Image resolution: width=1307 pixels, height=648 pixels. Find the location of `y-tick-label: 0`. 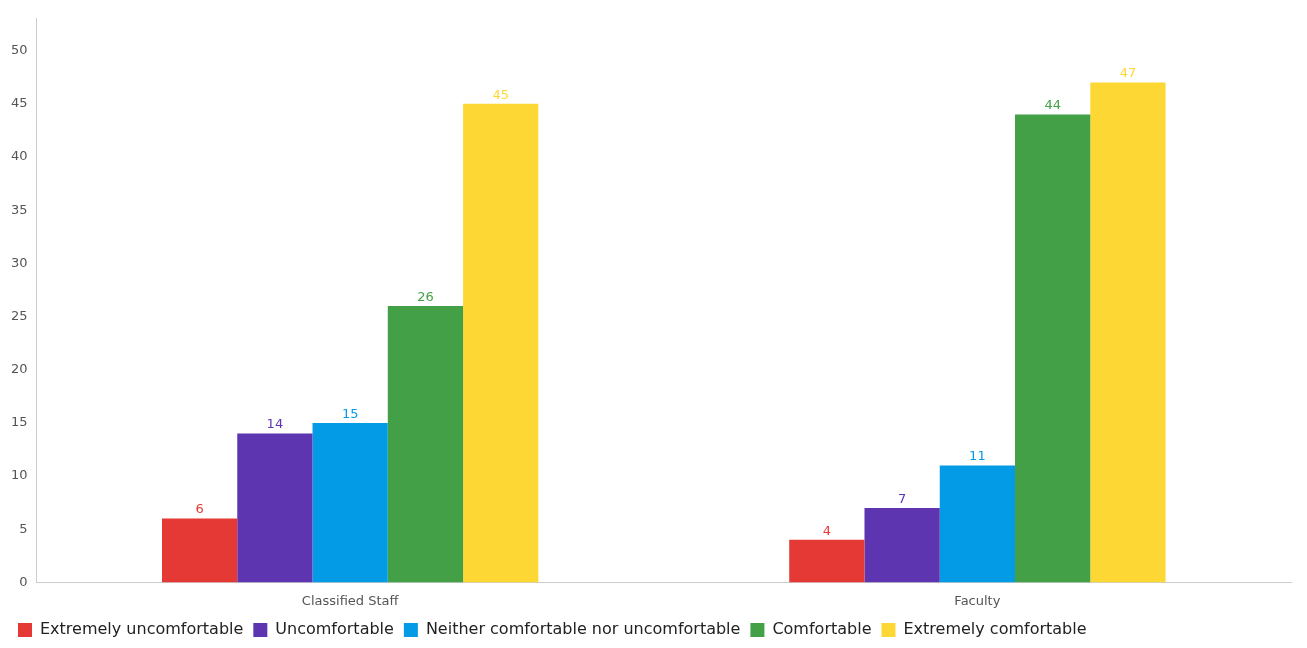

y-tick-label: 0 is located at coordinates (23, 581).